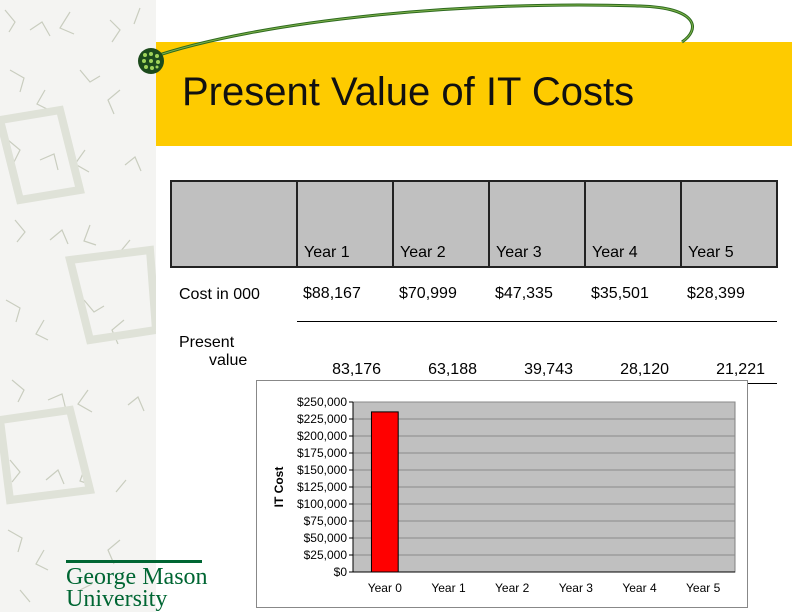 The height and width of the screenshot is (612, 792). Describe the element at coordinates (326, 538) in the screenshot. I see `y-tick-label: $50,000` at that location.